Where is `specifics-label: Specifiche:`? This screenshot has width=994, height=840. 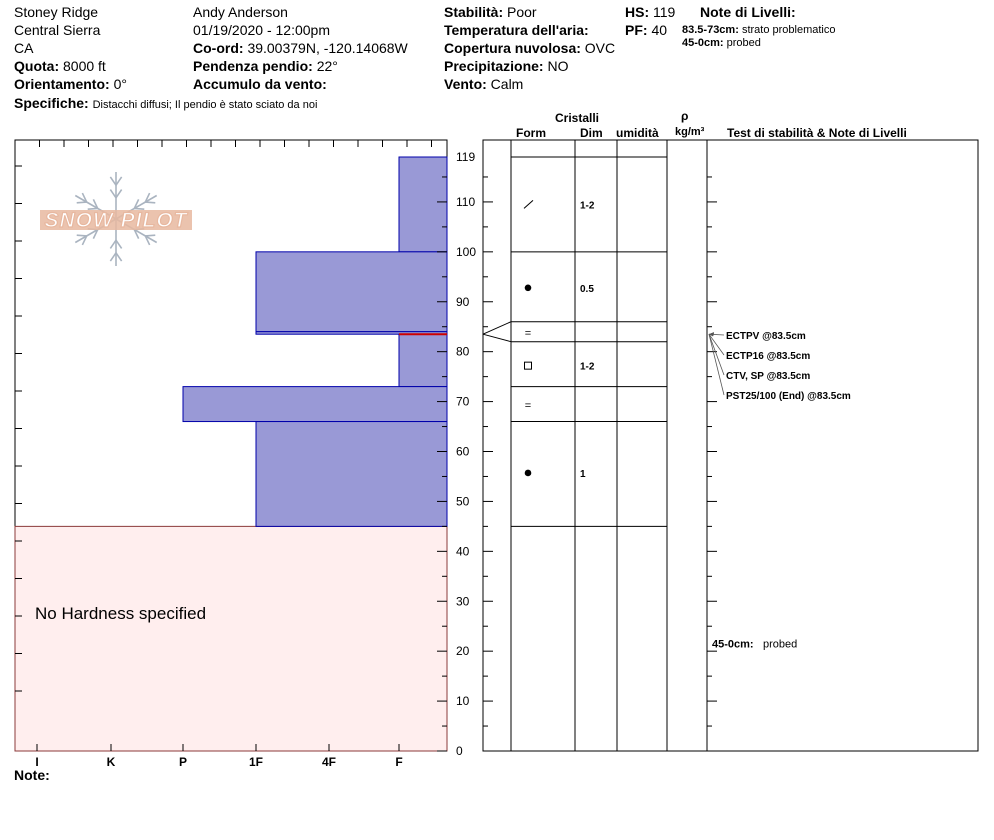 specifics-label: Specifiche: is located at coordinates (51, 103).